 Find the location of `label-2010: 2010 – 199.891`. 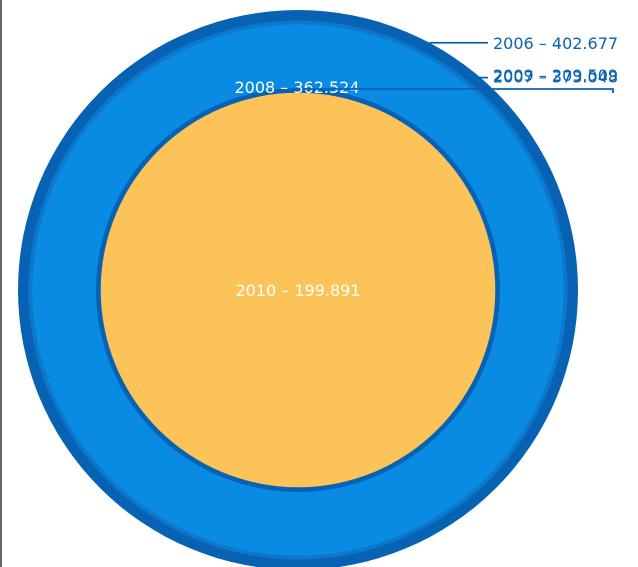

label-2010: 2010 – 199.891 is located at coordinates (297, 290).